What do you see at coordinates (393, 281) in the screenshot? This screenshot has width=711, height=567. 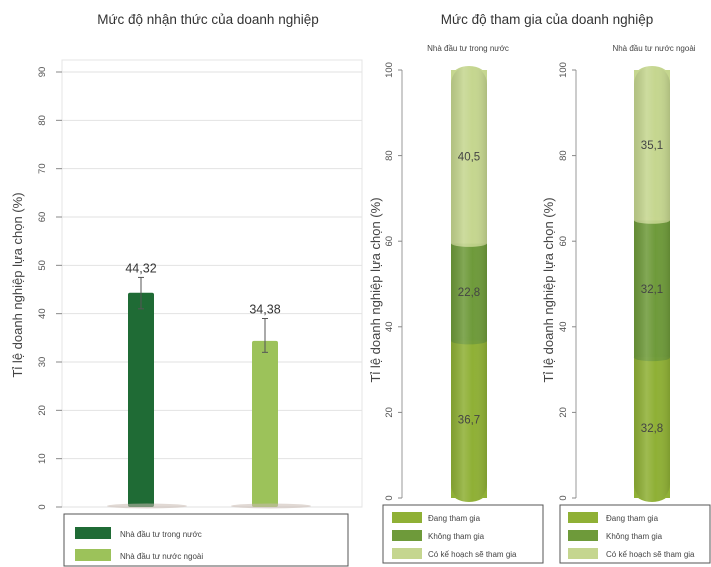 I see `panel-domestic-ticks: 0 20 40 60 80 100` at bounding box center [393, 281].